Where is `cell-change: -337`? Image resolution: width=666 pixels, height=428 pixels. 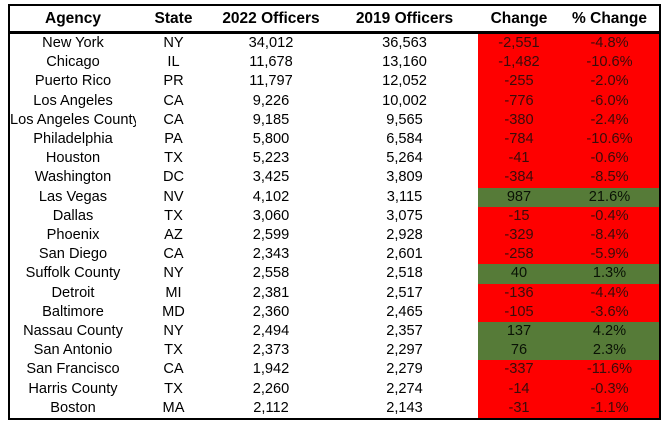 cell-change: -337 is located at coordinates (519, 370).